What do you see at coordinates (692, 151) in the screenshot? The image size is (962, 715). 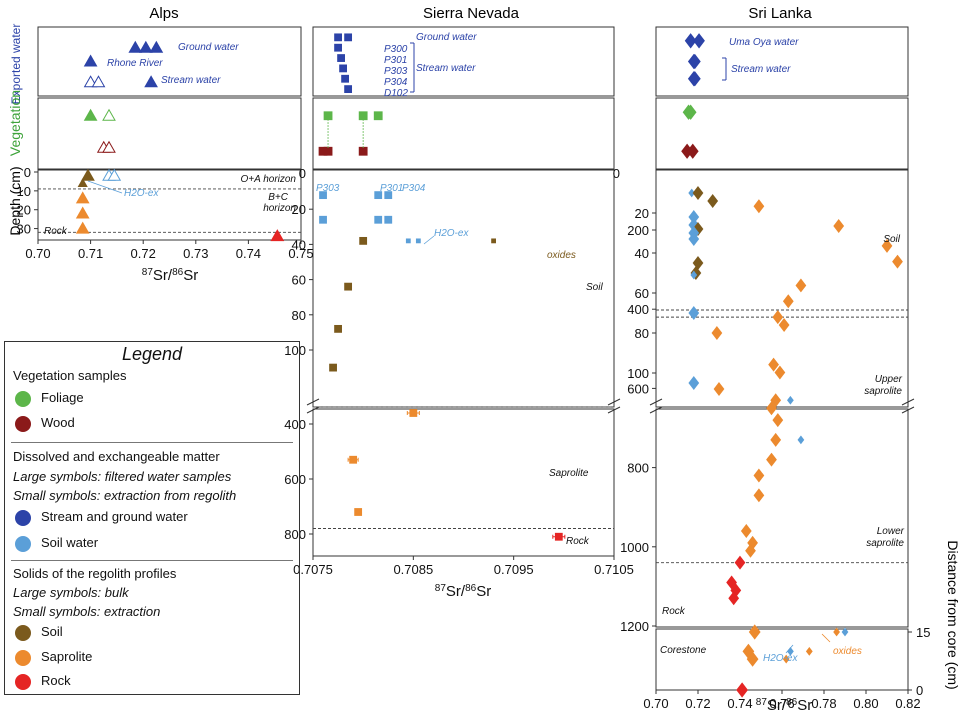 I see `sl-veg-point` at bounding box center [692, 151].